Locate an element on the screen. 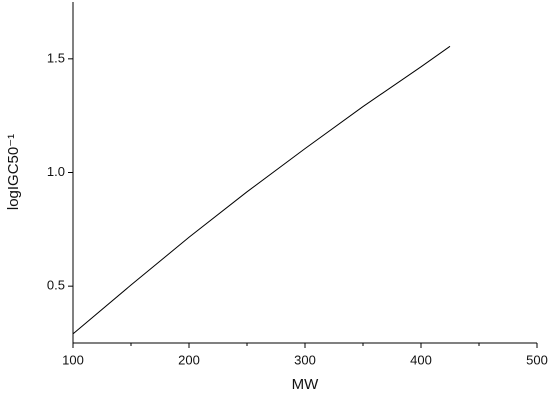 This screenshot has height=406, width=550. y-tick-label: 1.0 is located at coordinates (56, 171).